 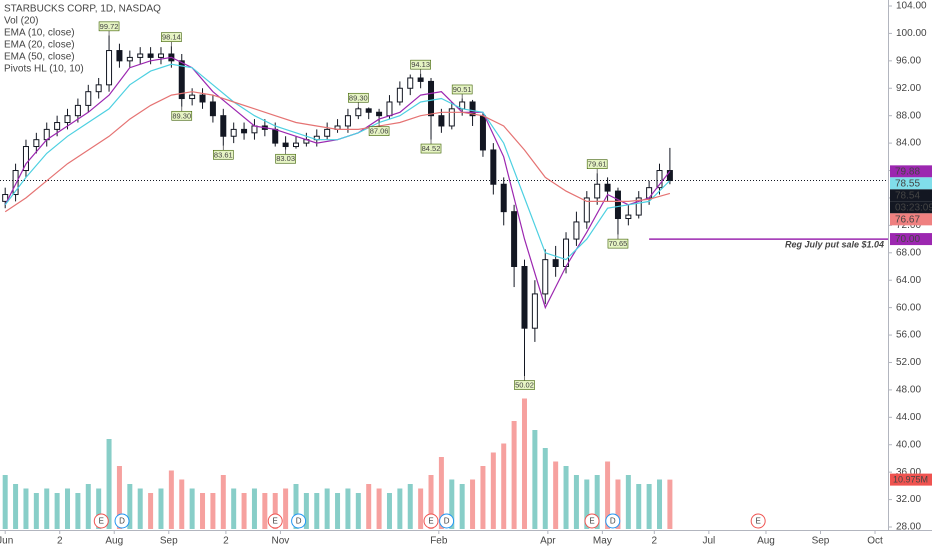 I want to click on pivot-label: 79.61, so click(x=597, y=164).